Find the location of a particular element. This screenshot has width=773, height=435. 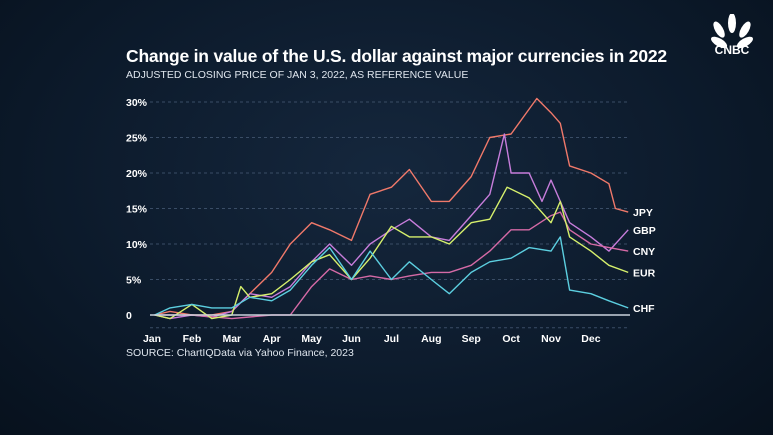

svg-text: CNBC is located at coordinates (732, 49).